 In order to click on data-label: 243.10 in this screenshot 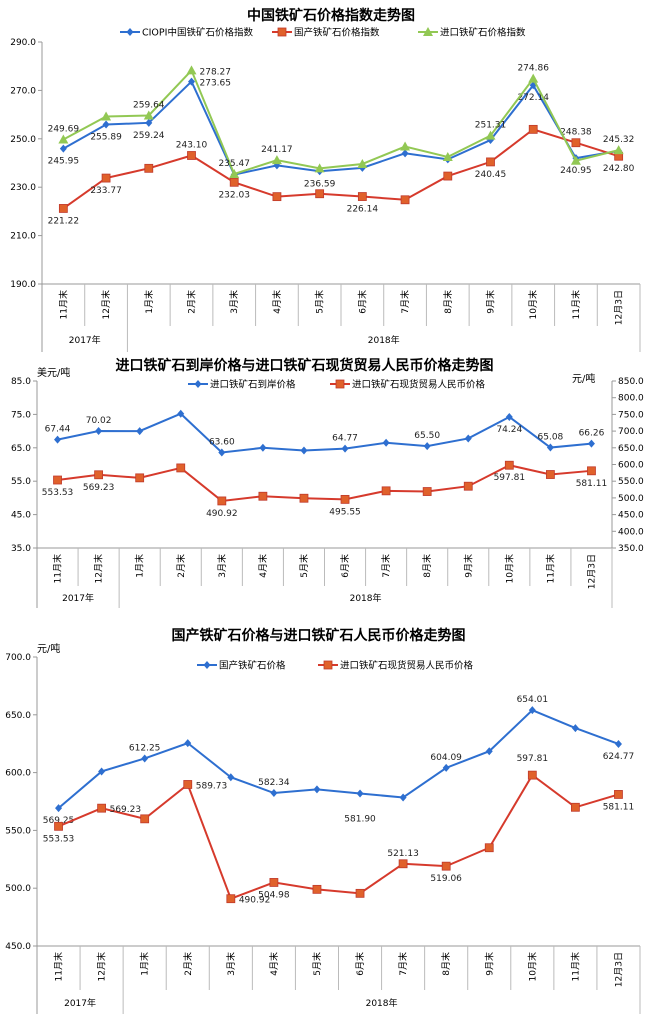, I will do `click(192, 145)`.